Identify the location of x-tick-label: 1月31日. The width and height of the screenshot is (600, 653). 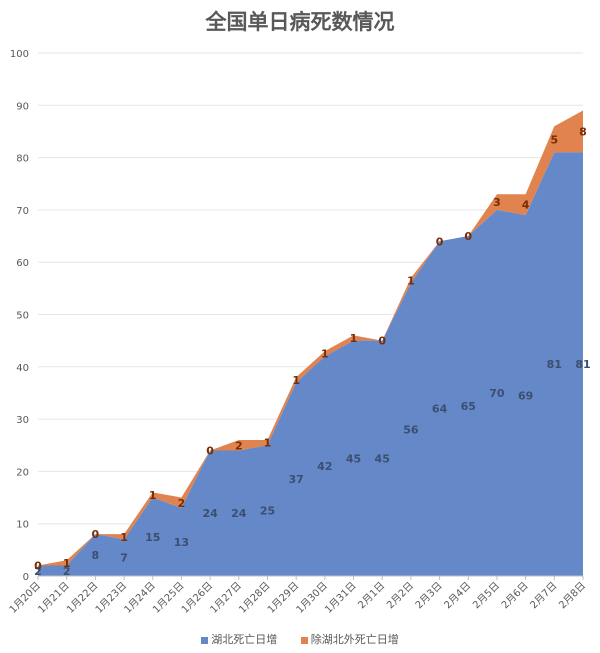
(341, 598).